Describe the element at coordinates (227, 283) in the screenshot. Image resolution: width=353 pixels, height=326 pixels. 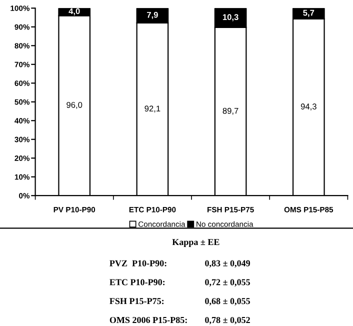
I see `text: 0,72 ± 0,055` at that location.